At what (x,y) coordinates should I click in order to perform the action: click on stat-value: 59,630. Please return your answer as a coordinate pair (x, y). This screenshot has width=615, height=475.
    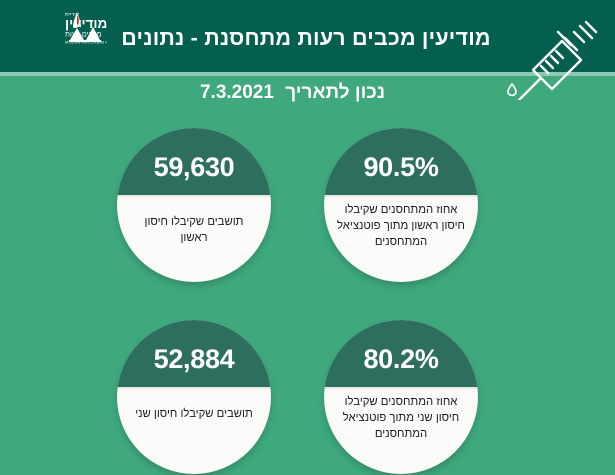
    Looking at the image, I should click on (194, 167).